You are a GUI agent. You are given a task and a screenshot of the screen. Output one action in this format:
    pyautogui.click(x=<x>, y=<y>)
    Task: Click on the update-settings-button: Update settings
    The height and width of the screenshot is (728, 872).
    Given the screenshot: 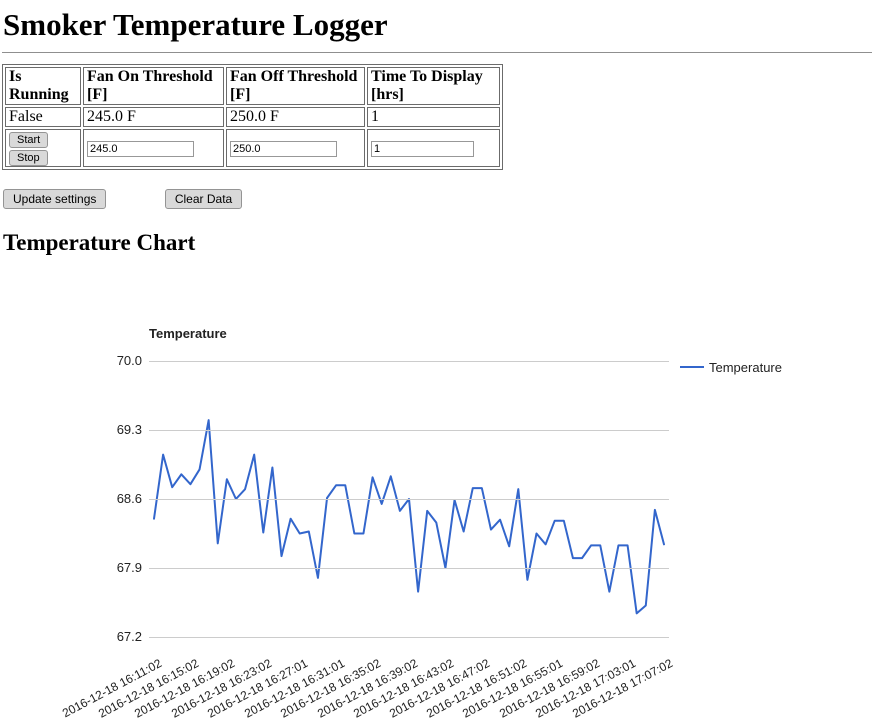 What is the action you would take?
    pyautogui.click(x=55, y=199)
    